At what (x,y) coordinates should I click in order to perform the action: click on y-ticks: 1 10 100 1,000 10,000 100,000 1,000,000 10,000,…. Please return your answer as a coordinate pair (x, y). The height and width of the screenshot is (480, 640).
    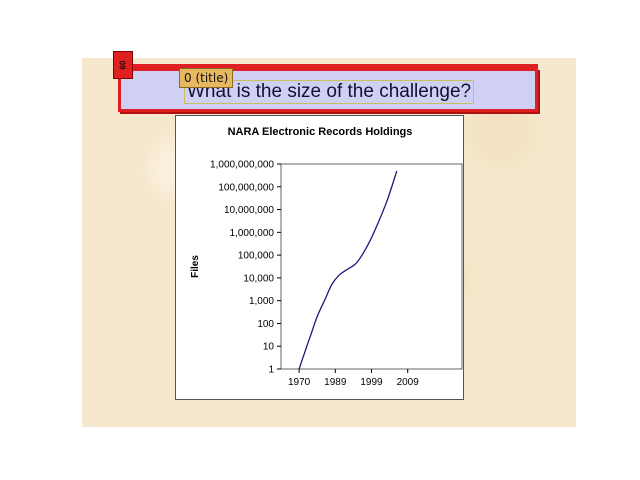
    Looking at the image, I should click on (245, 268).